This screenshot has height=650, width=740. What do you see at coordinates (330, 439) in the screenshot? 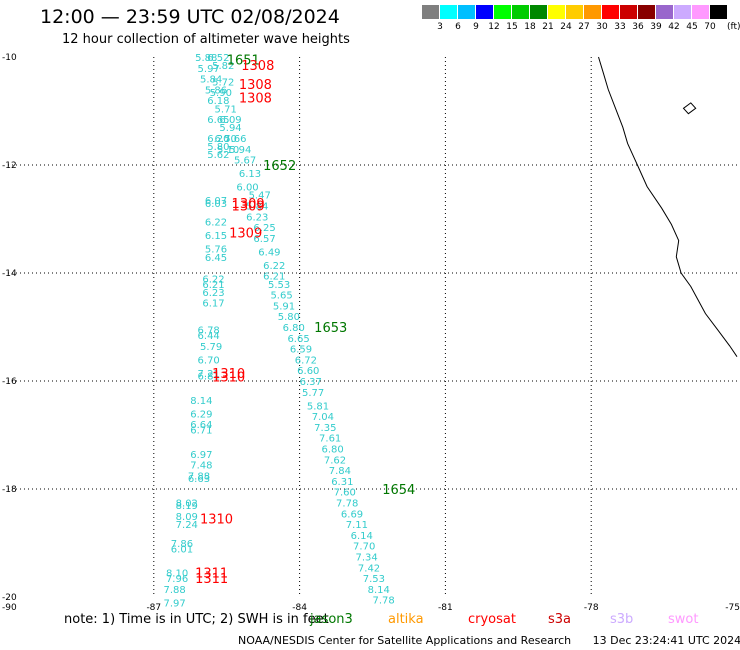
I see `wave-height-value: 7.61` at bounding box center [330, 439].